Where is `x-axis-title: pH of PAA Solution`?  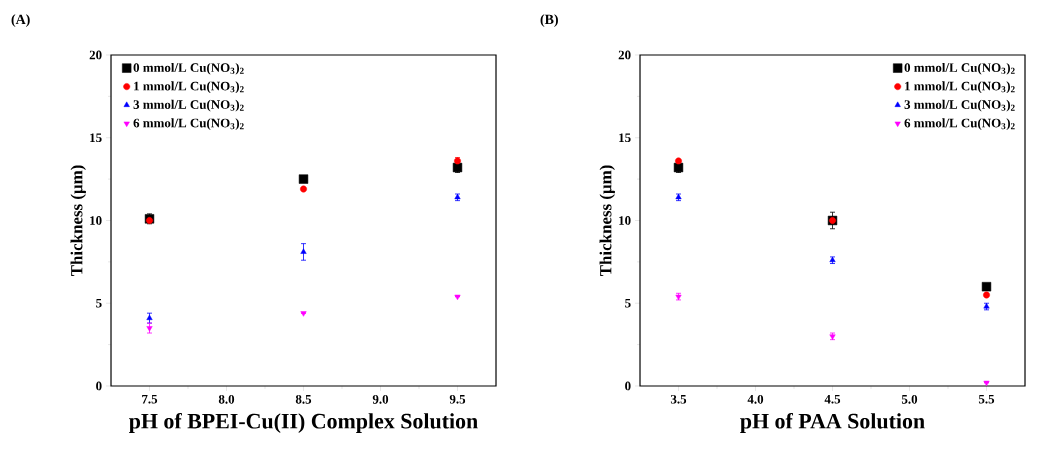 x-axis-title: pH of PAA Solution is located at coordinates (832, 423).